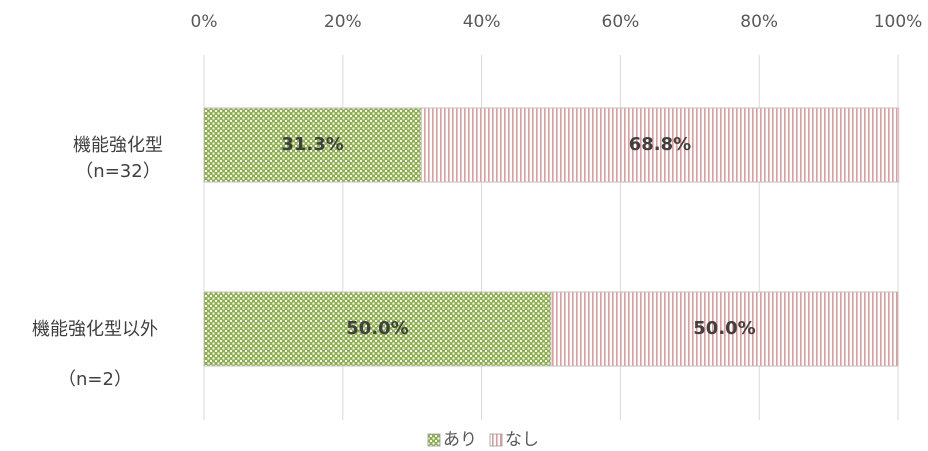 This screenshot has height=451, width=928. I want to click on category-label: 機能強化型以外, so click(95, 329).